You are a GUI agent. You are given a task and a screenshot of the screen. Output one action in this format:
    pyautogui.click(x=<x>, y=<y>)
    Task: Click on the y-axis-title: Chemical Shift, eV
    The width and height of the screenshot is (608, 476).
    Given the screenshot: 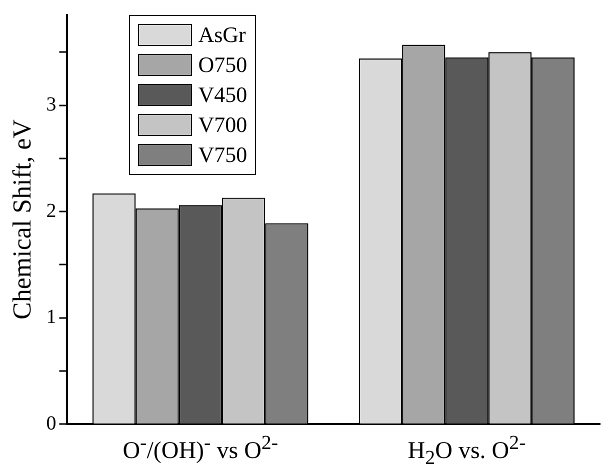 What is the action you would take?
    pyautogui.click(x=21, y=219)
    